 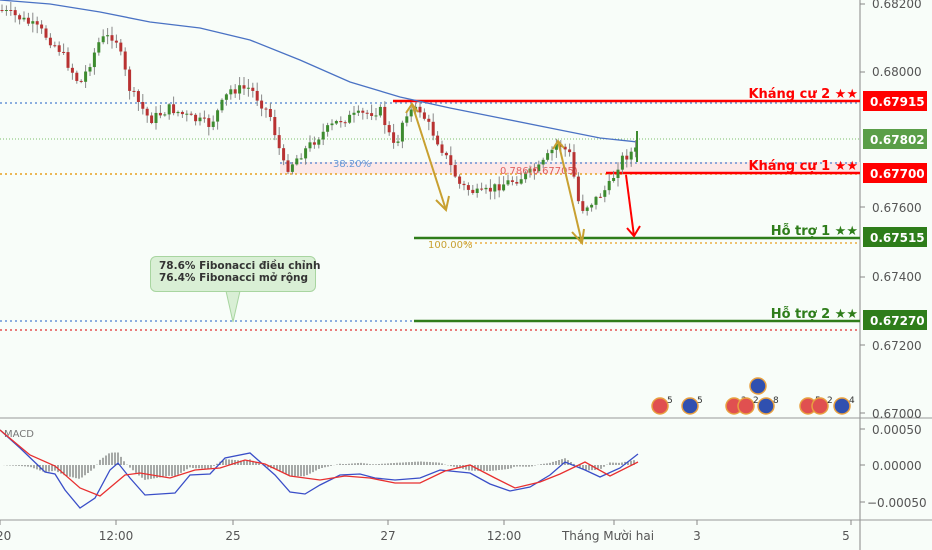 What do you see at coordinates (814, 231) in the screenshot?
I see `support-1-label: Hỗ trợ 1 ★★` at bounding box center [814, 231].